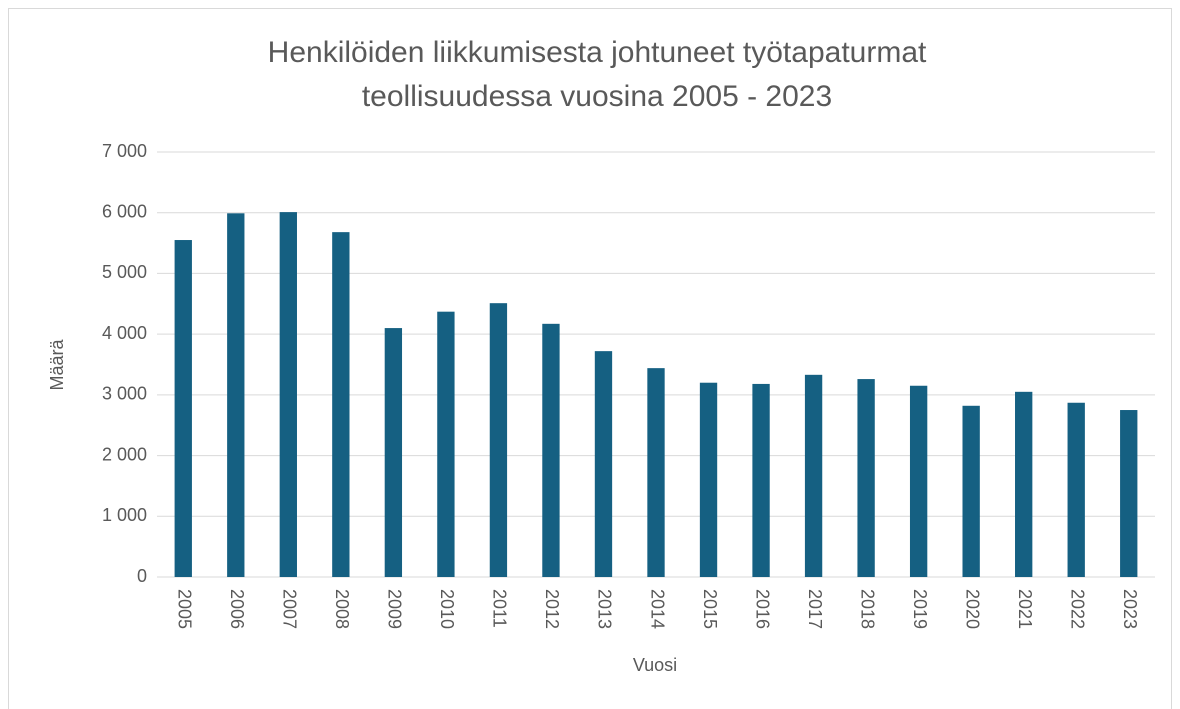 This screenshot has width=1180, height=709. What do you see at coordinates (597, 96) in the screenshot?
I see `chart-title: teollisuudessa vuosina 2005 - 2023` at bounding box center [597, 96].